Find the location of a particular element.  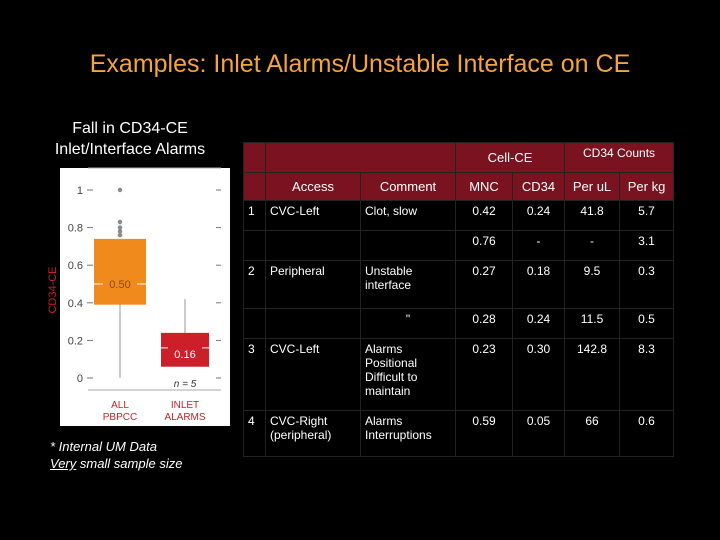

y-tick-label: 0.6 is located at coordinates (75, 266).